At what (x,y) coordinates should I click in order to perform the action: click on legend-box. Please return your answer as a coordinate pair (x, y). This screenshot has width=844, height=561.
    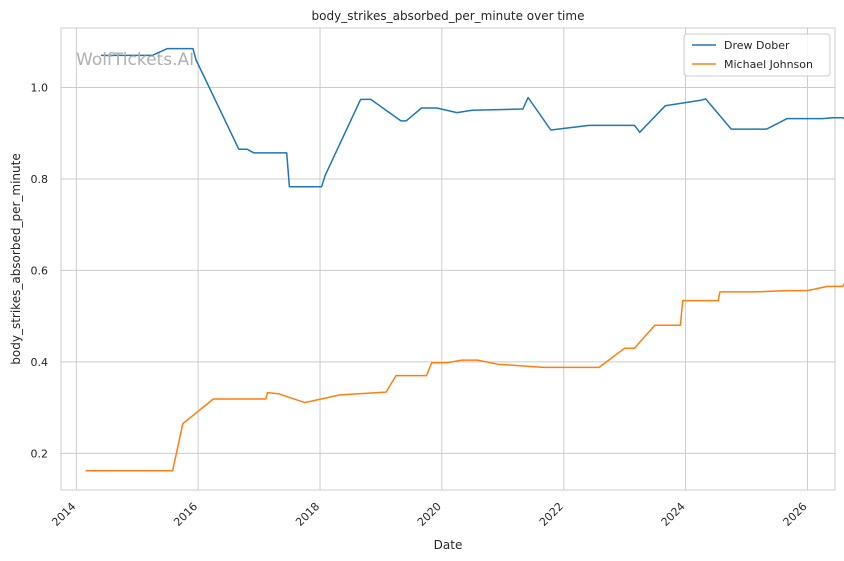
    Looking at the image, I should click on (757, 55).